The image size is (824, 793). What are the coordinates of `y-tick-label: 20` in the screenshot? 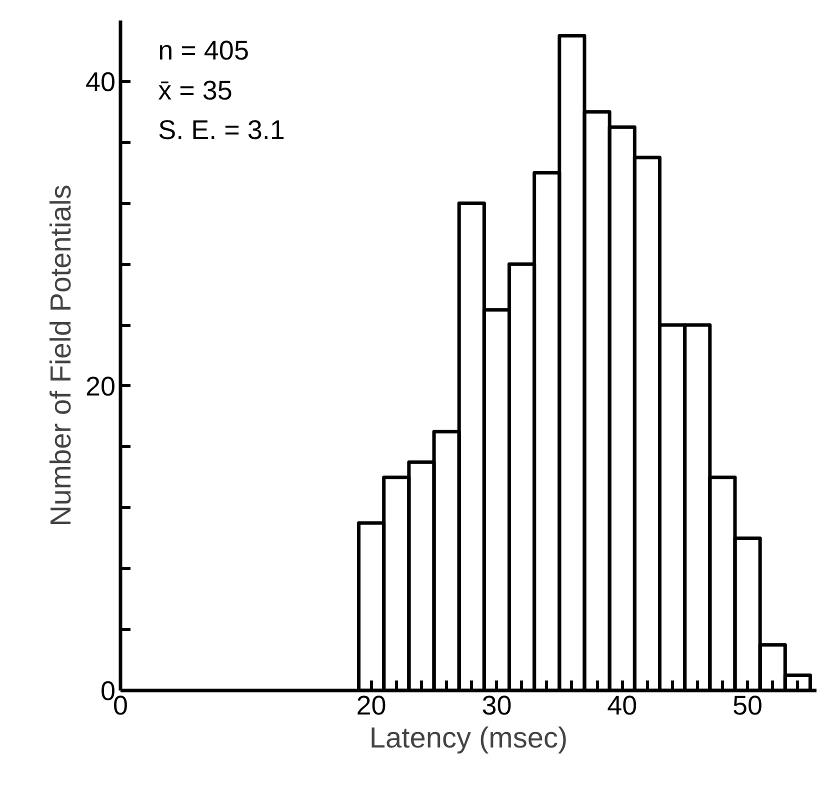 It's located at (100, 386).